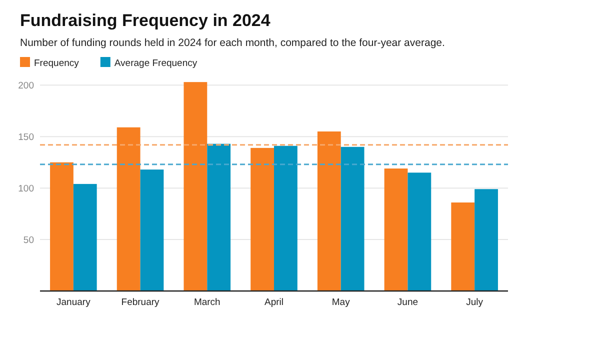 Image resolution: width=600 pixels, height=339 pixels. What do you see at coordinates (26, 86) in the screenshot?
I see `y-tick-label: 200` at bounding box center [26, 86].